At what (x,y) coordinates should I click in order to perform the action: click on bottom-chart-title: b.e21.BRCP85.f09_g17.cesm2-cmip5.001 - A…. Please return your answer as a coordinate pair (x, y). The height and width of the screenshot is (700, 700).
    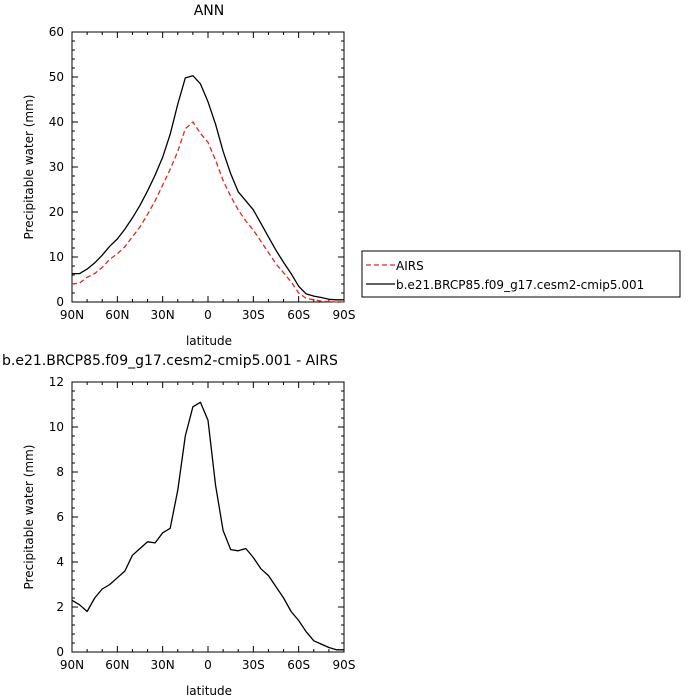
    Looking at the image, I should click on (170, 361).